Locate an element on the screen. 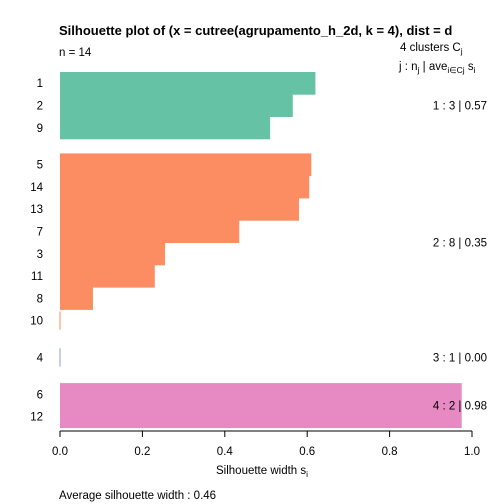 The height and width of the screenshot is (504, 504). x-tick-label: 0.4 is located at coordinates (225, 452).